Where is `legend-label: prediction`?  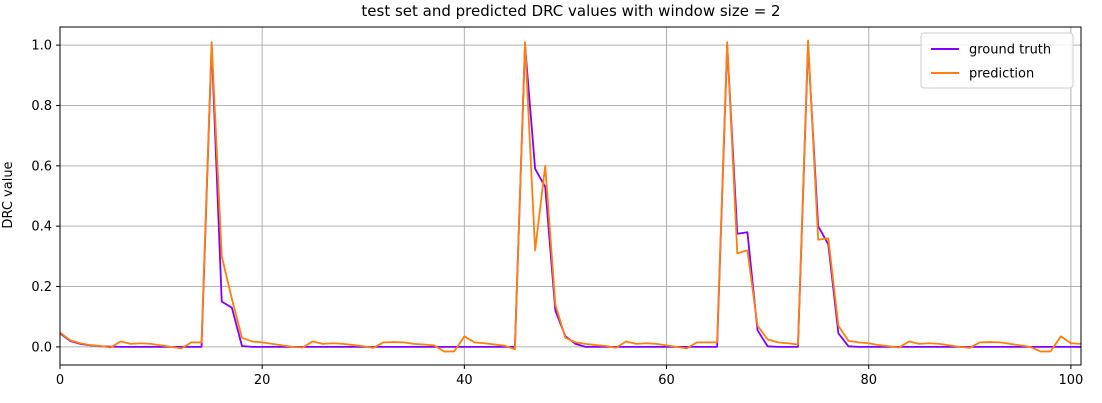 legend-label: prediction is located at coordinates (1001, 74).